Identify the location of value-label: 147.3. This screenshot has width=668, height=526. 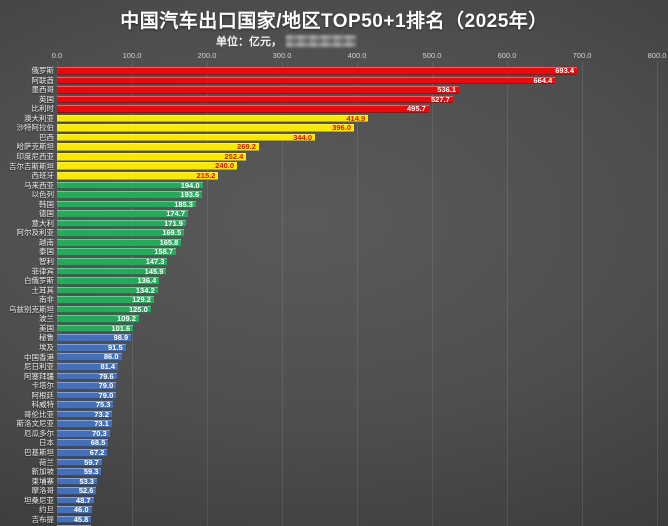
(155, 261).